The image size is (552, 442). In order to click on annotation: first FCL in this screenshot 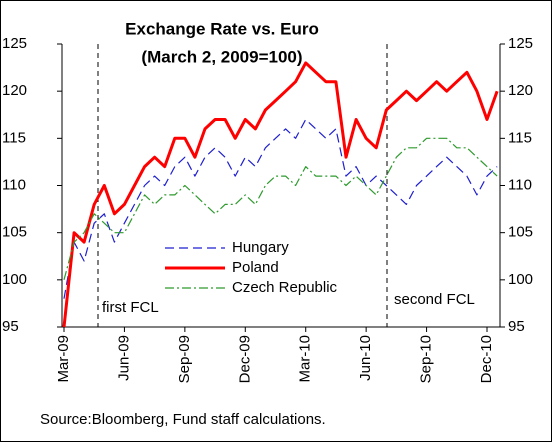, I will do `click(130, 307)`.